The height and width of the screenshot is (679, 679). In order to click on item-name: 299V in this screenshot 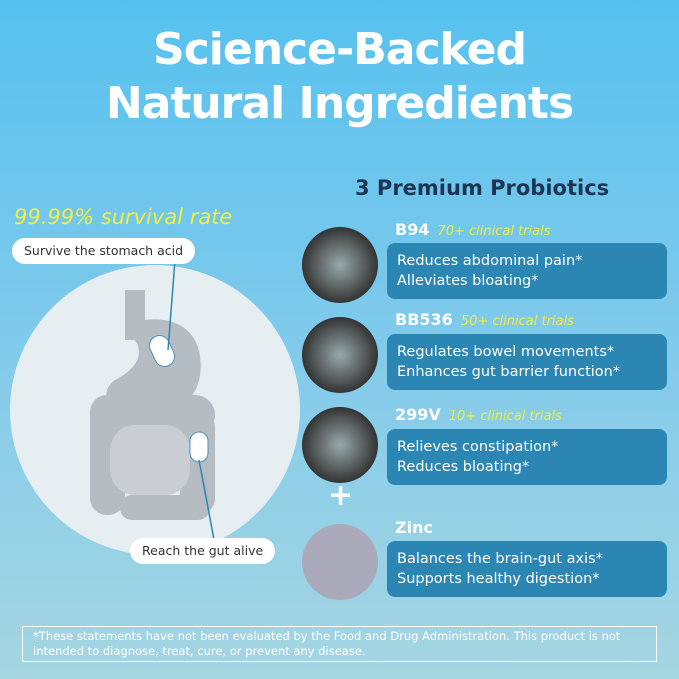, I will do `click(418, 414)`.